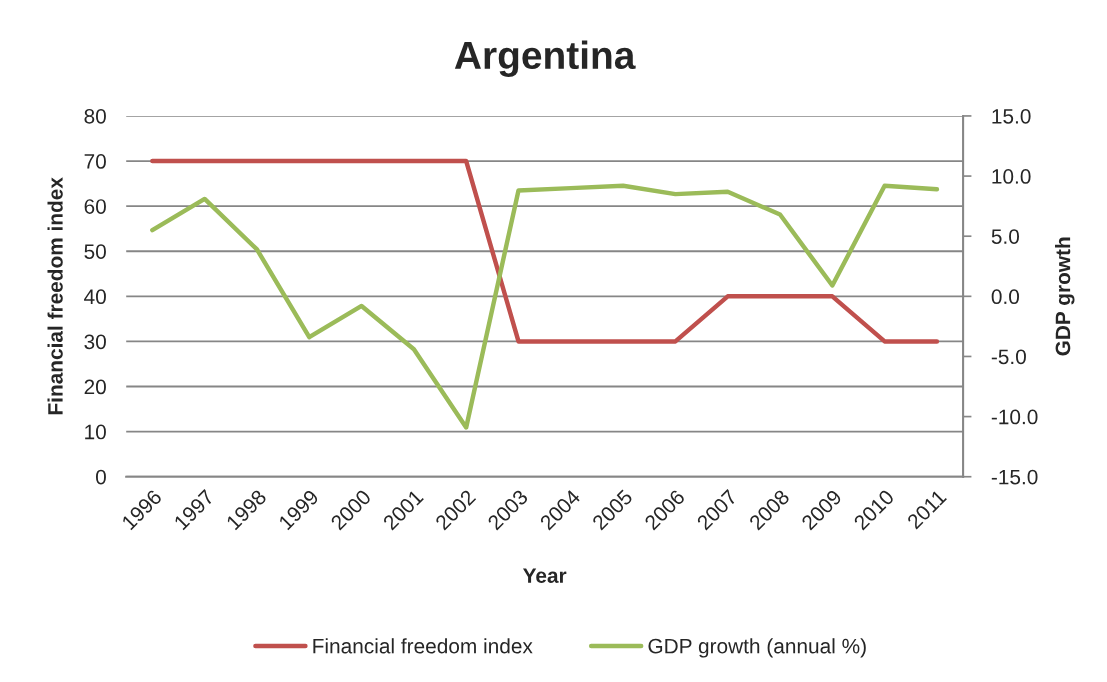  Describe the element at coordinates (545, 58) in the screenshot. I see `chart-title: Argentina` at that location.